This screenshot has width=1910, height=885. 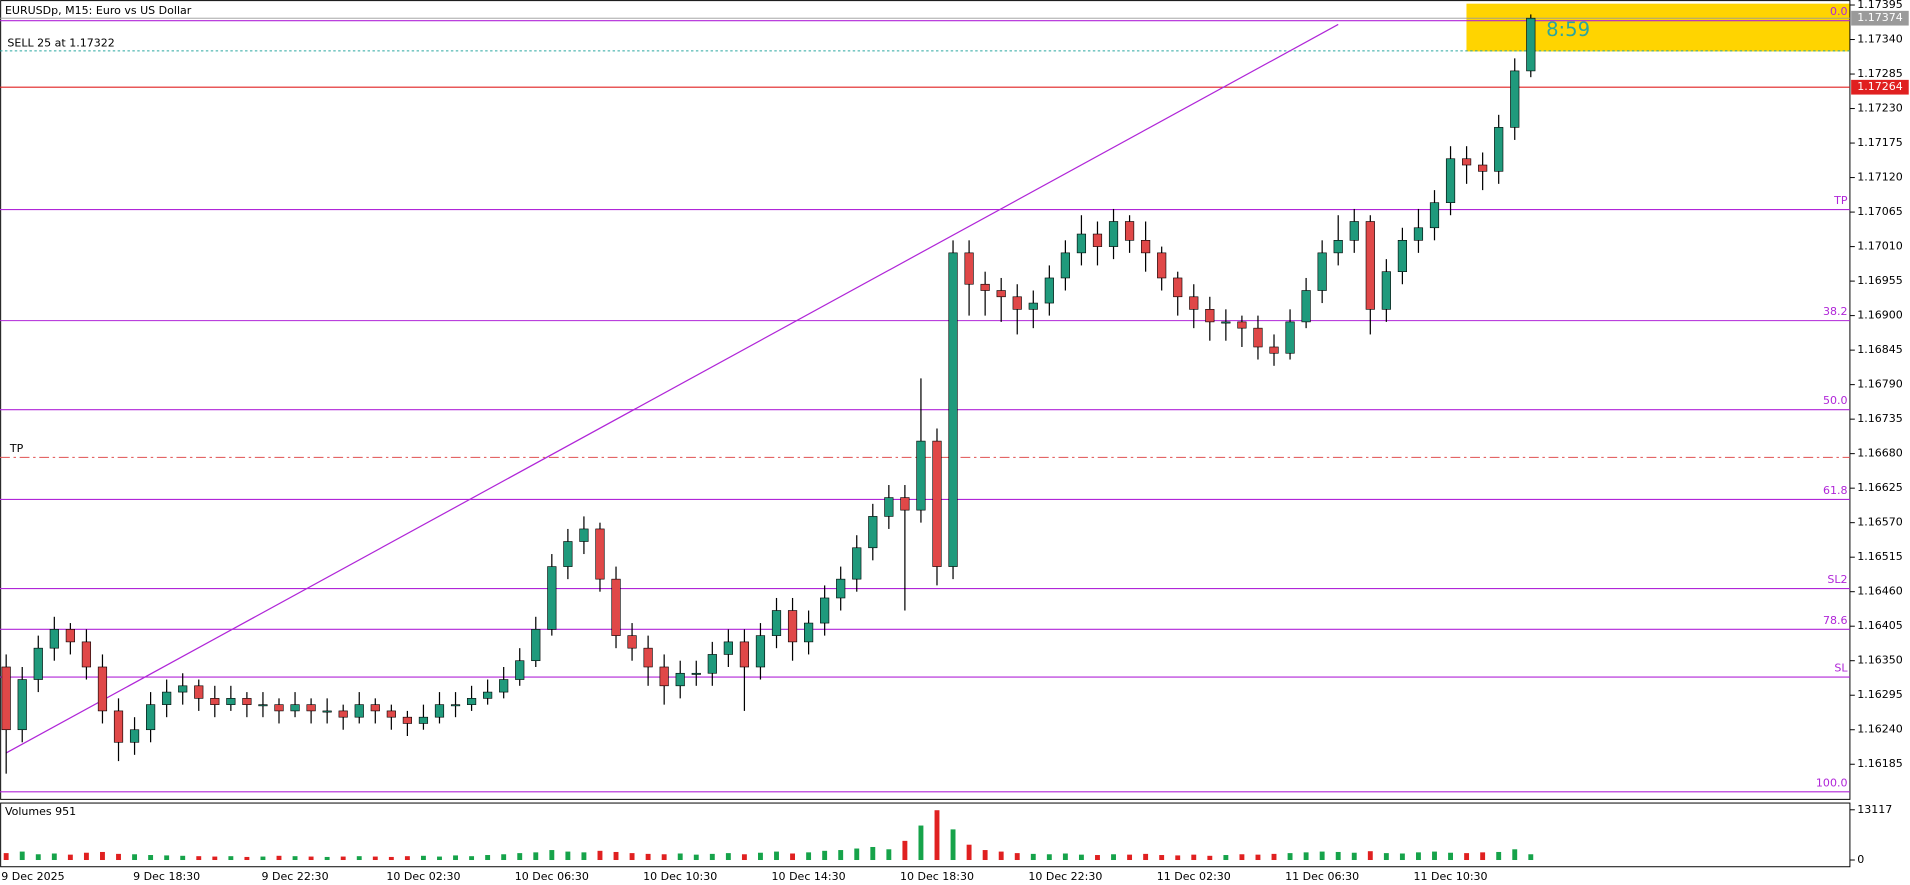 What do you see at coordinates (98, 10) in the screenshot?
I see `chart-title: EURUSDp, M15: Euro vs US Dollar` at bounding box center [98, 10].